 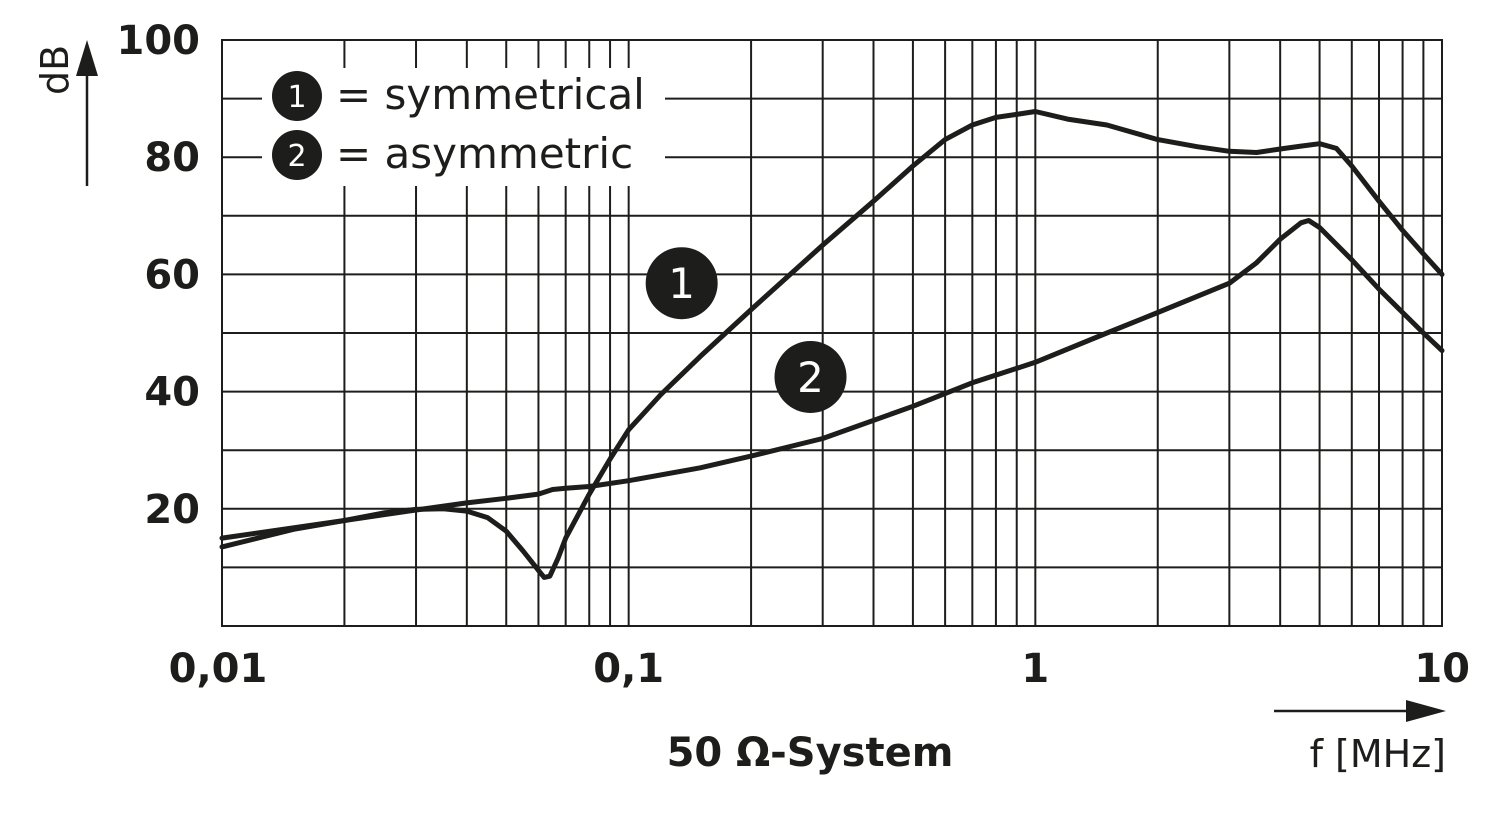 What do you see at coordinates (490, 94) in the screenshot?
I see `legend-text-1: = symmetrical` at bounding box center [490, 94].